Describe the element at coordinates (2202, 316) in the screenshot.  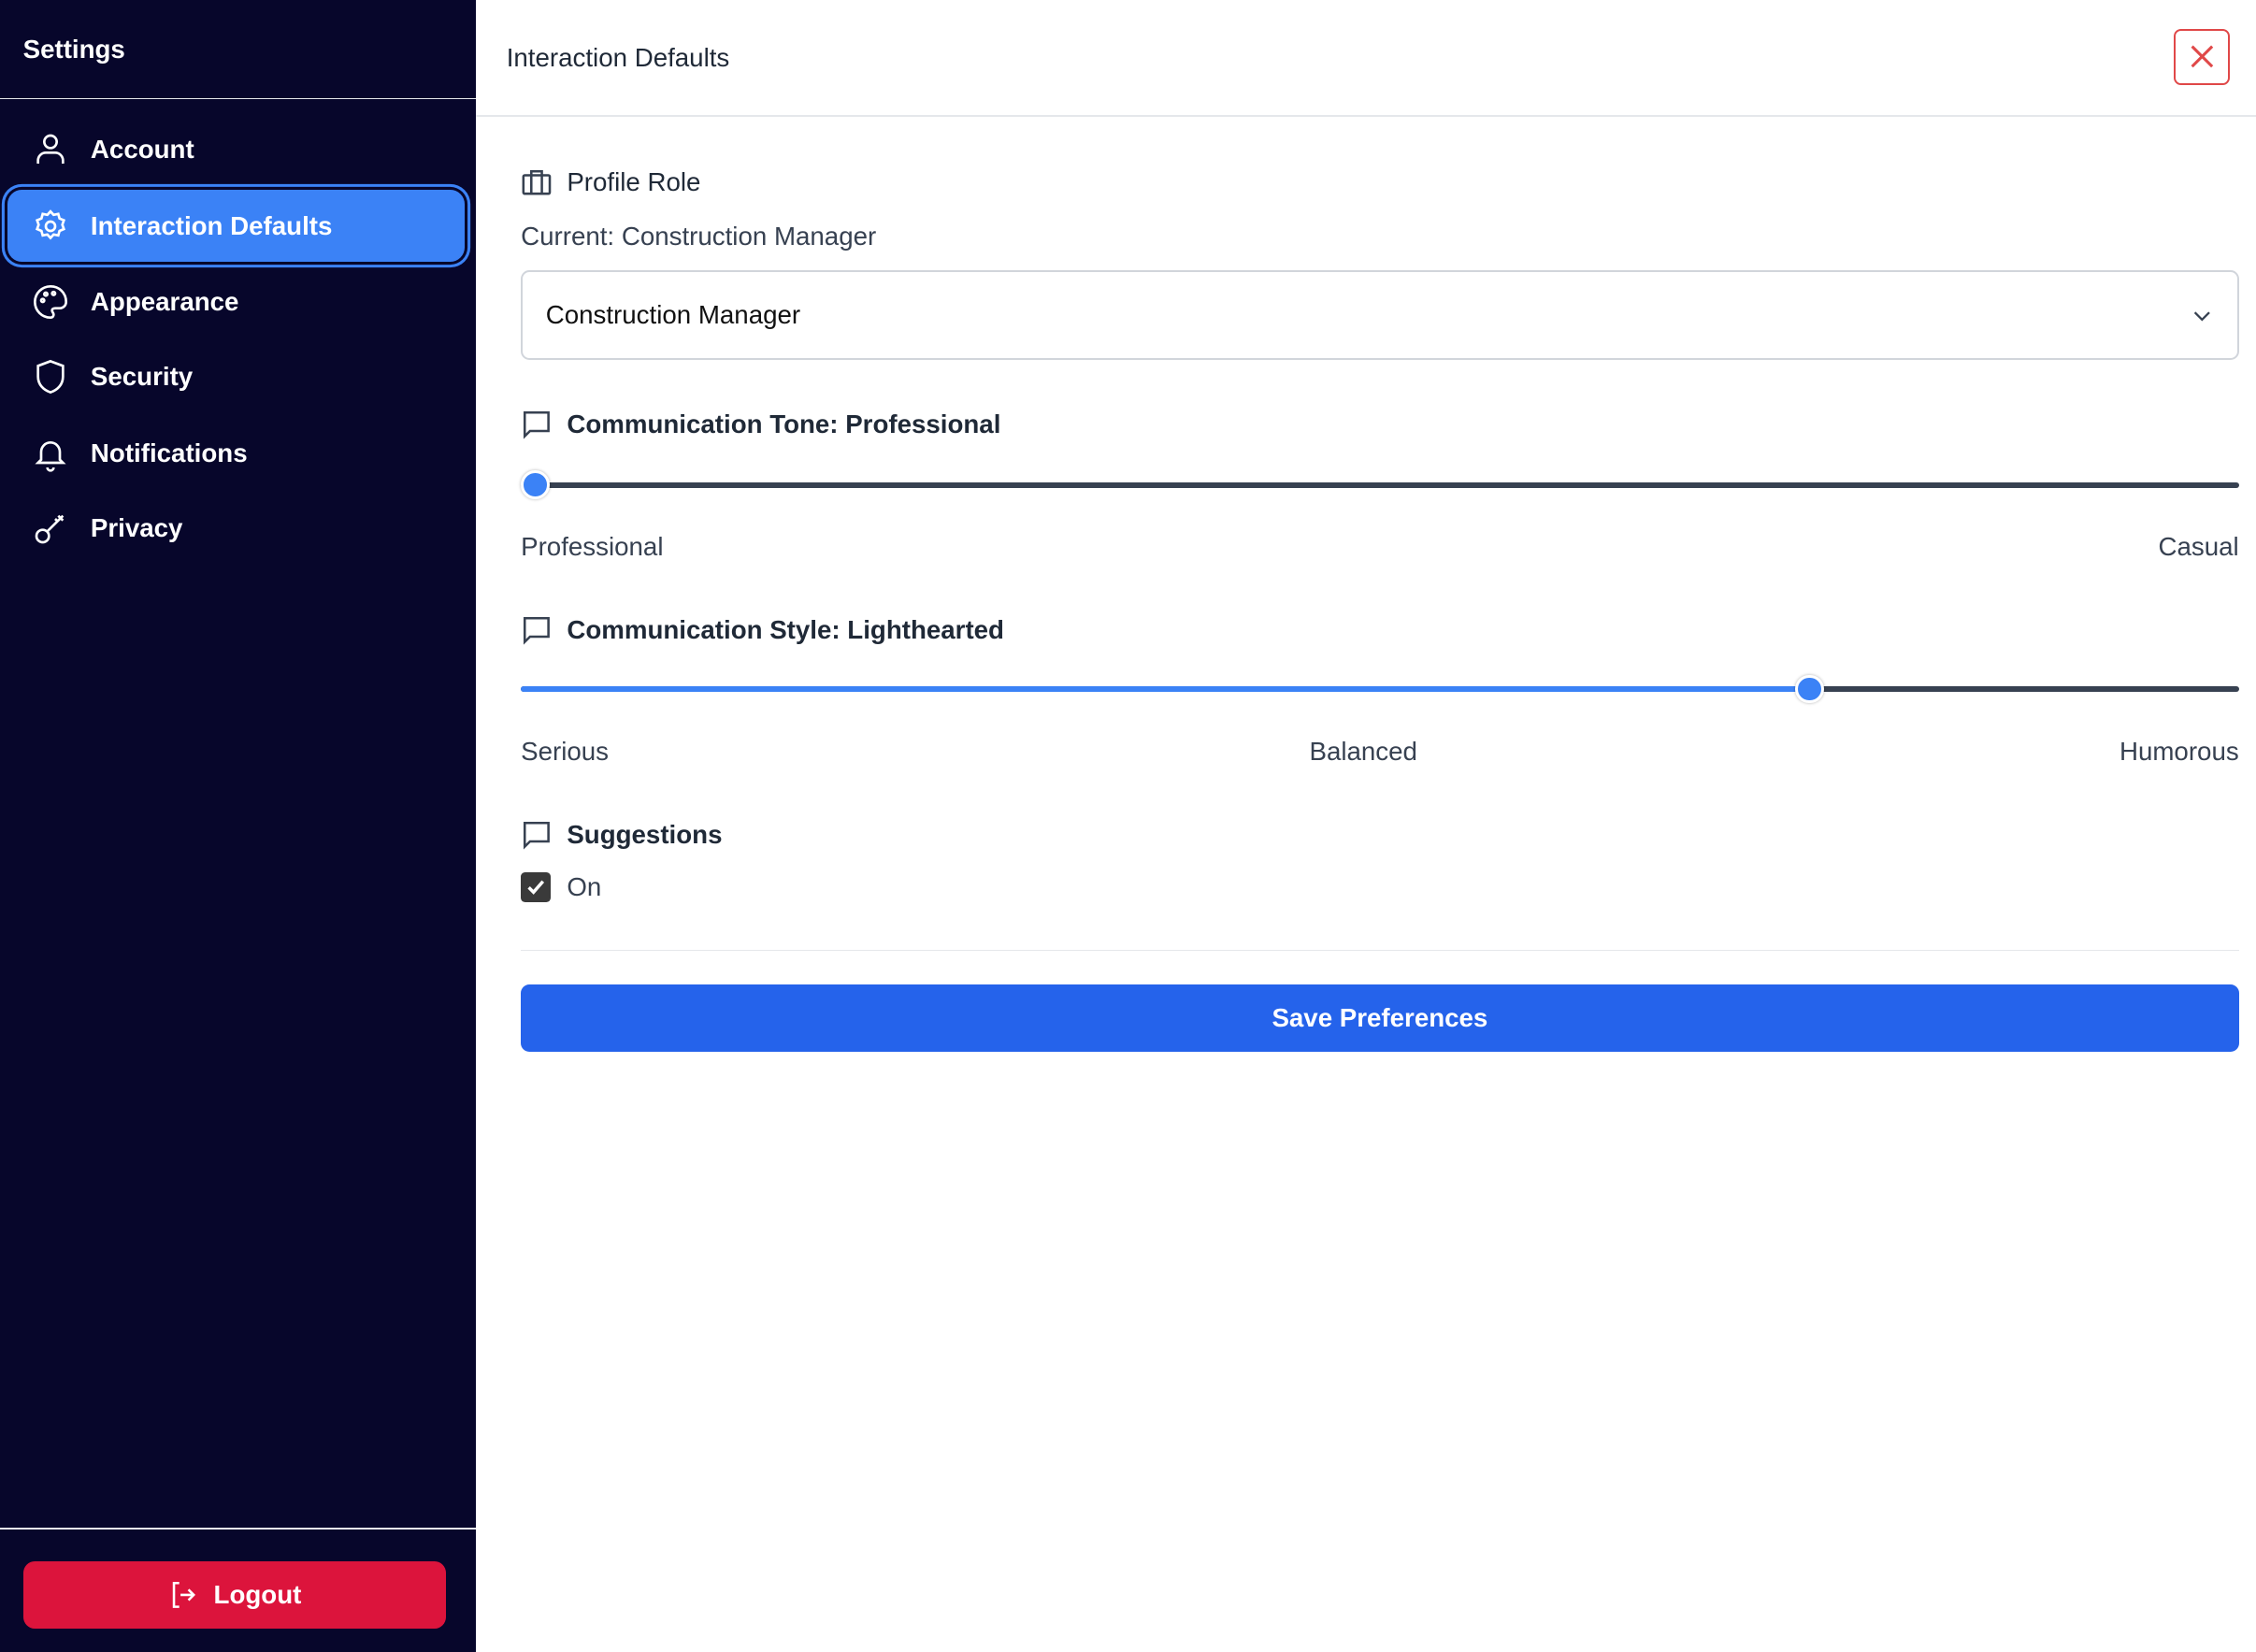
I see `chevron-down-icon` at that location.